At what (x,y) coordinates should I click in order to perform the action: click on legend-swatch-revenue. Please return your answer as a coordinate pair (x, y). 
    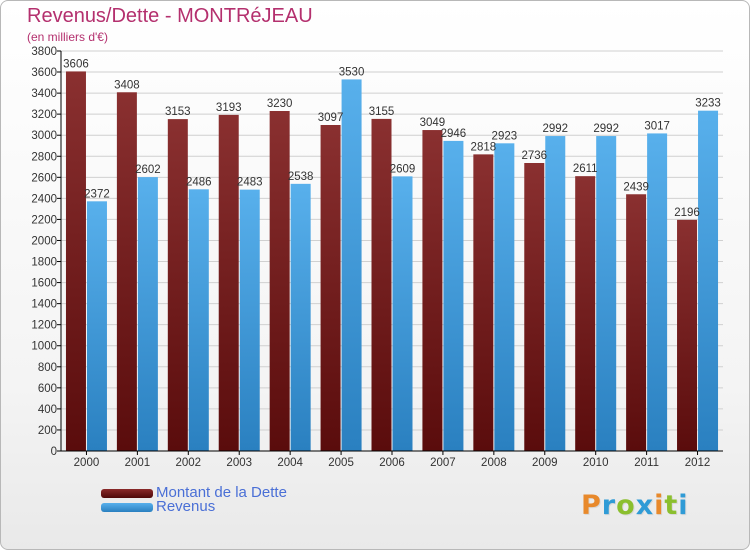
    Looking at the image, I should click on (127, 507).